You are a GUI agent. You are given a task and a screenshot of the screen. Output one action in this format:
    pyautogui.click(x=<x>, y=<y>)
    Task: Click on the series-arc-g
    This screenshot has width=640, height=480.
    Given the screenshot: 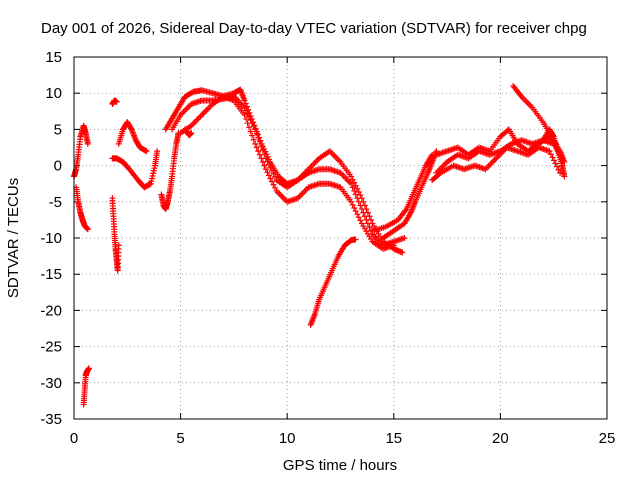 What is the action you would take?
    pyautogui.click(x=132, y=137)
    